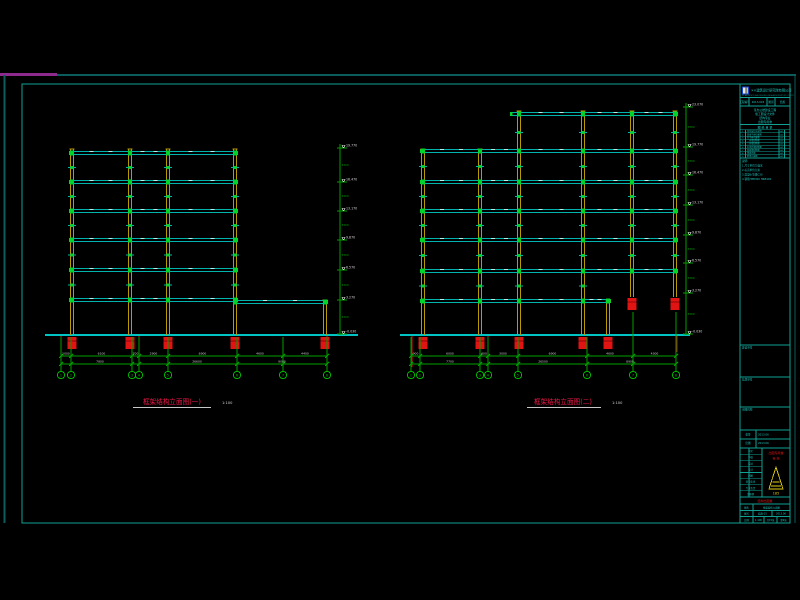 Image resolution: width=800 pixels, height=600 pixels. What do you see at coordinates (696, 232) in the screenshot?
I see `elevation-value: 9.870` at bounding box center [696, 232].